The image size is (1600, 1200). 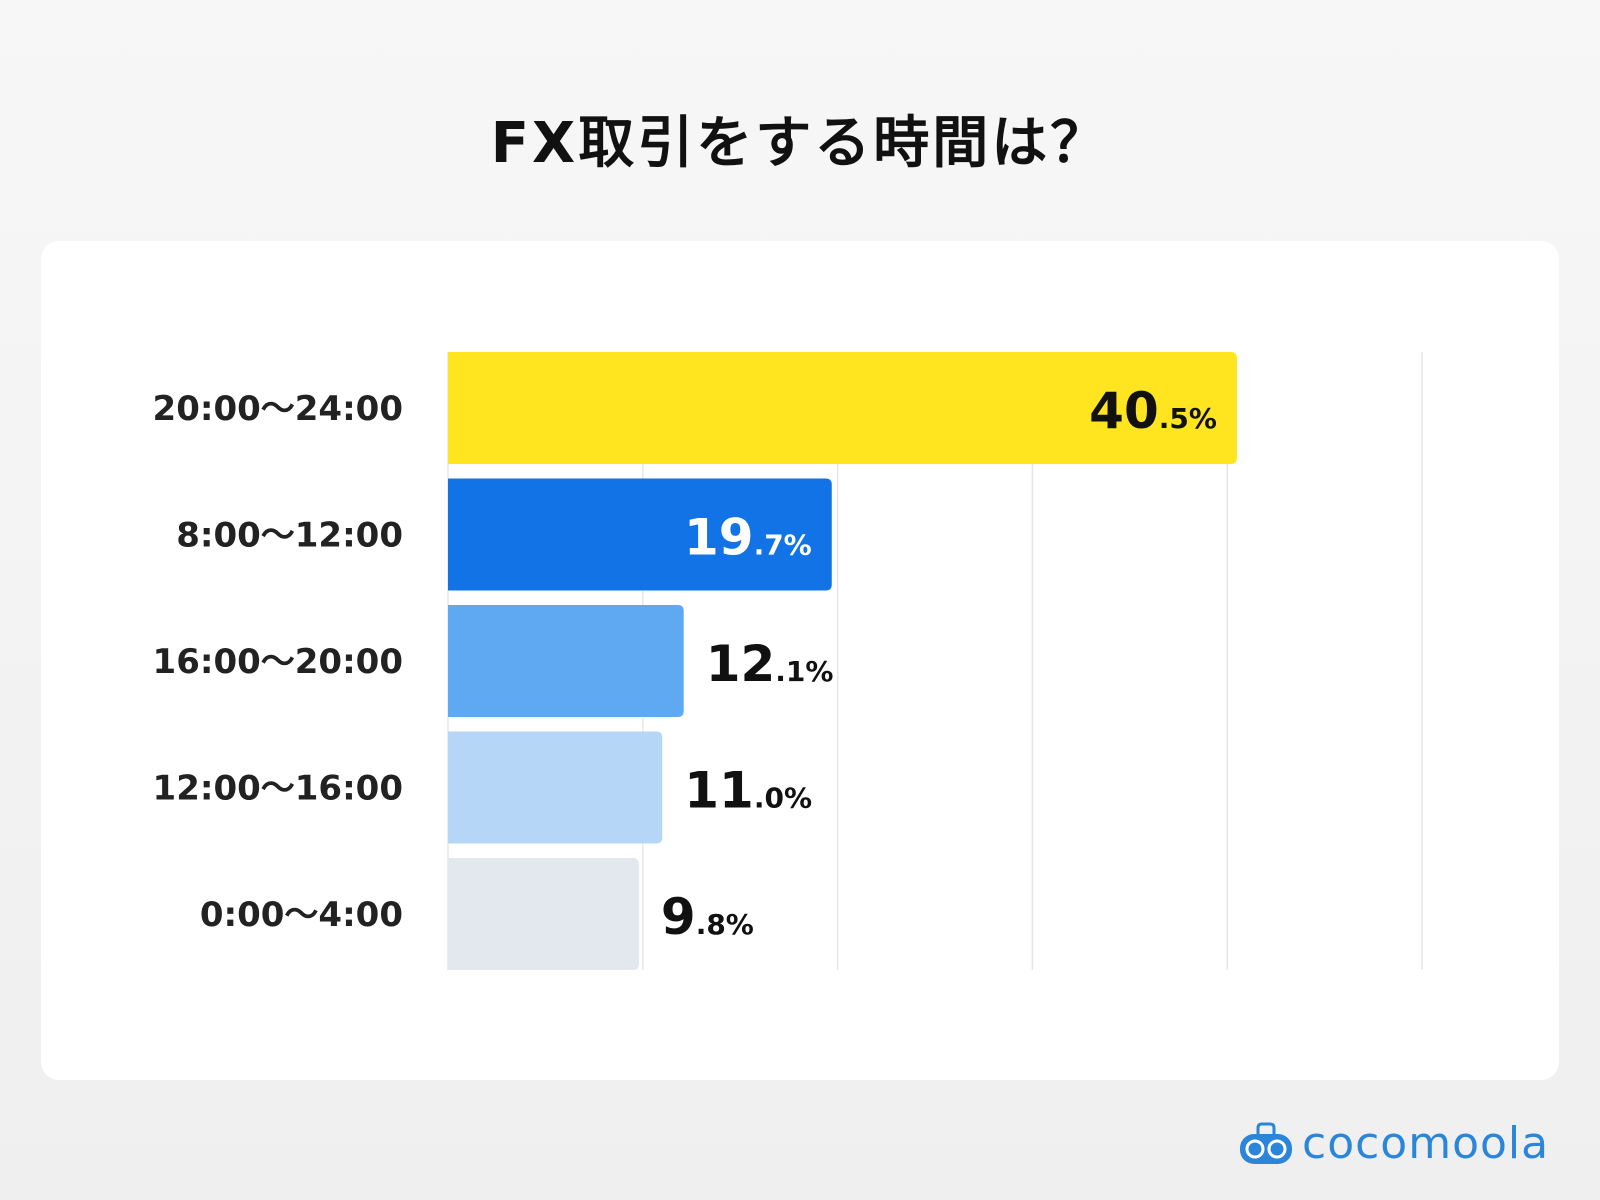 What do you see at coordinates (748, 538) in the screenshot?
I see `value-label: 19.7%` at bounding box center [748, 538].